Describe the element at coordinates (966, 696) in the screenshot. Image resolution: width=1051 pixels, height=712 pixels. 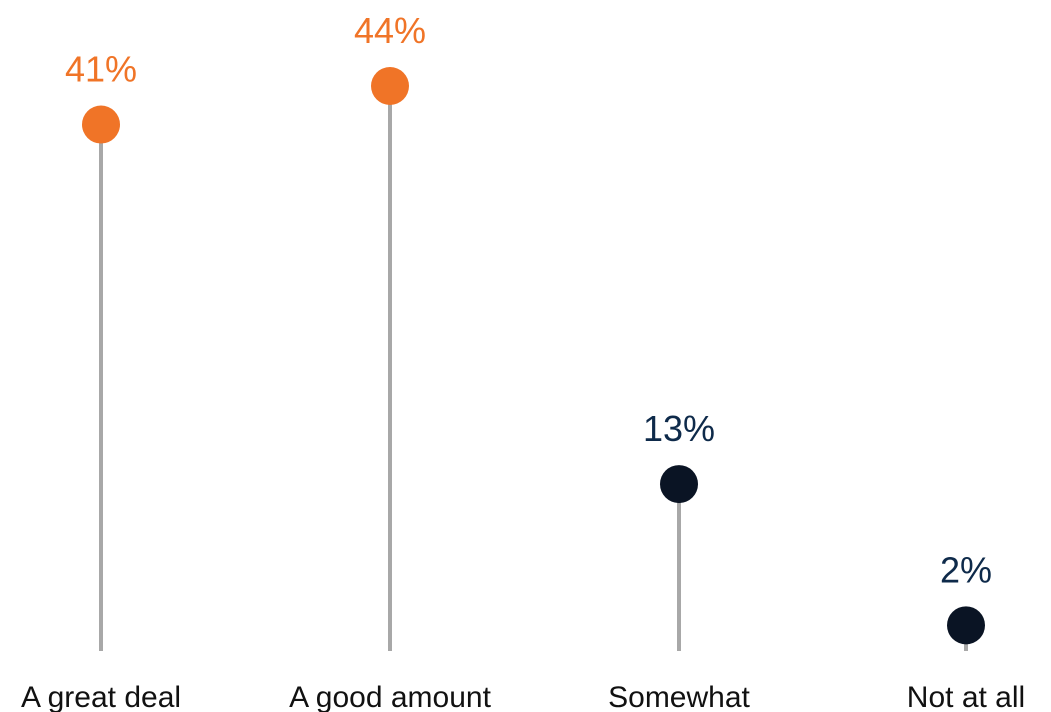
I see `category-label-not-at-all: Not at all` at that location.